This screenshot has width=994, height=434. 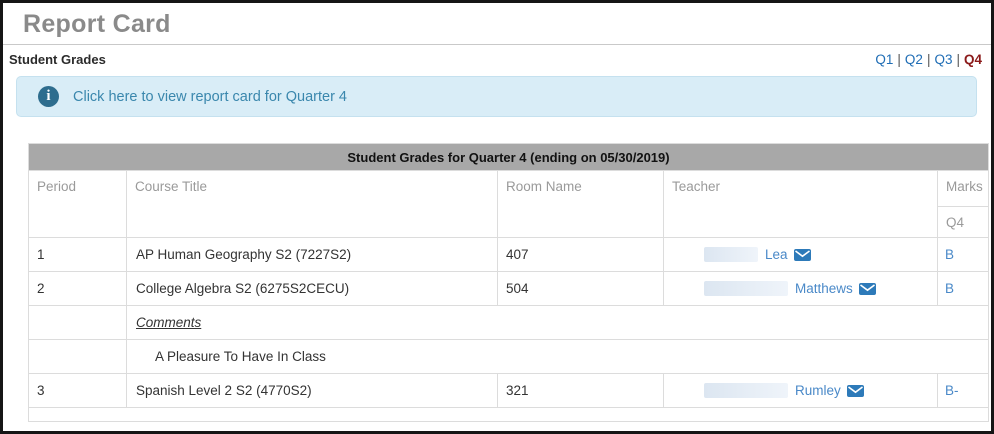 What do you see at coordinates (580, 390) in the screenshot?
I see `room-cell: 321` at bounding box center [580, 390].